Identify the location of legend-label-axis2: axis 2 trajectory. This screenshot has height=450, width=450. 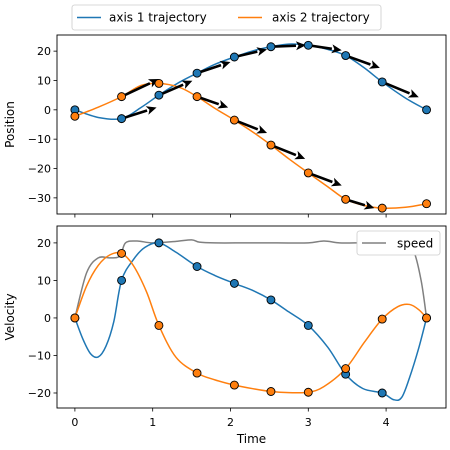
(321, 18).